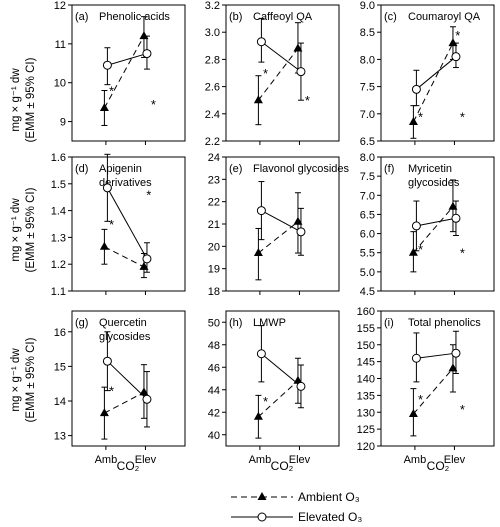  Describe the element at coordinates (128, 466) in the screenshot. I see `xlabel-col-1: CO₂` at that location.